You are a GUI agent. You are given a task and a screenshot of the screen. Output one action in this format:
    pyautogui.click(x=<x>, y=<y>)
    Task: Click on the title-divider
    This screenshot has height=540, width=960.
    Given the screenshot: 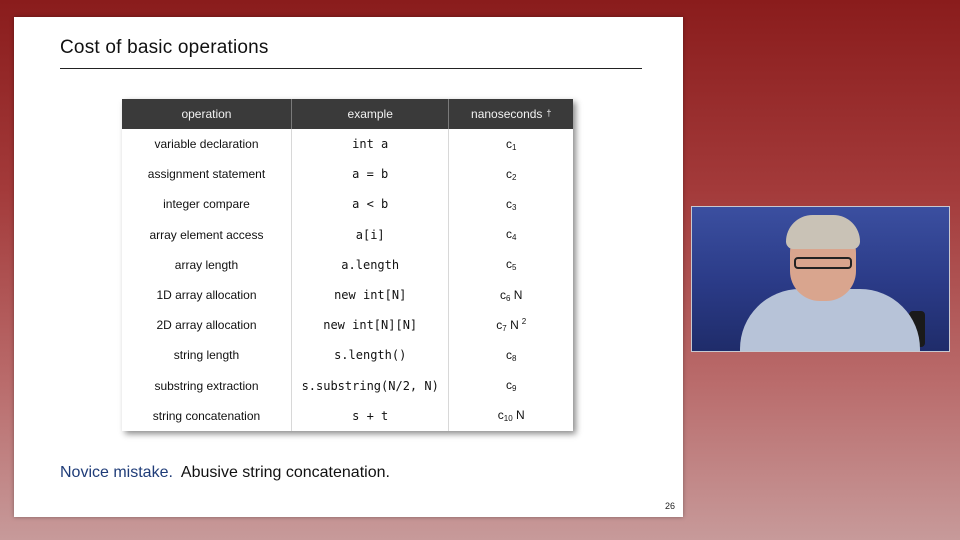 What is the action you would take?
    pyautogui.click(x=351, y=68)
    